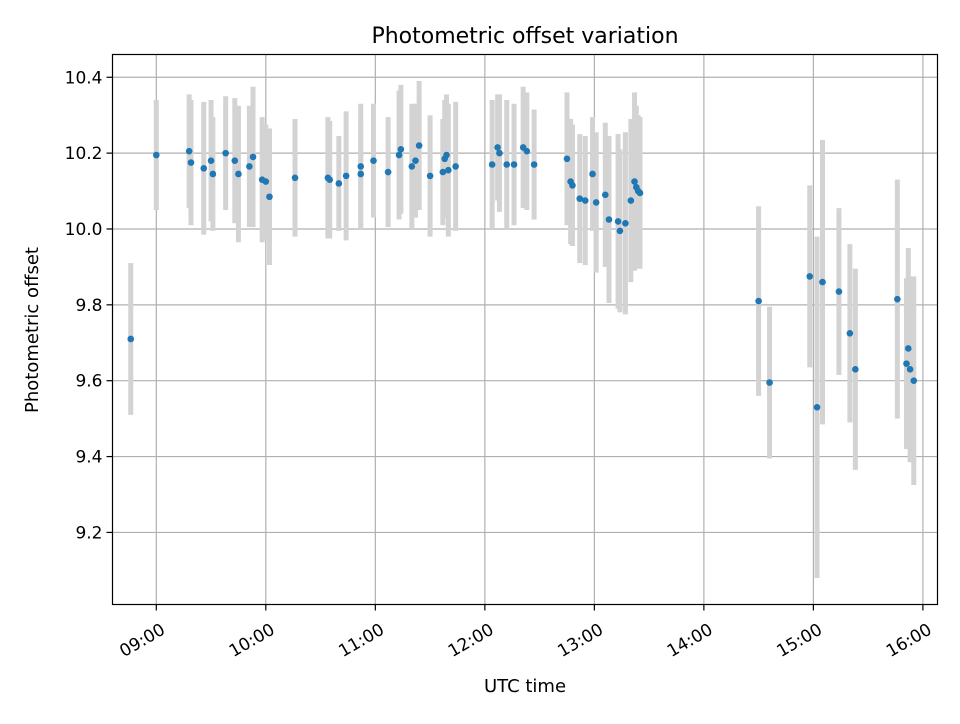 This screenshot has width=960, height=724. Describe the element at coordinates (88, 533) in the screenshot. I see `y-tick-label: 9.2` at that location.